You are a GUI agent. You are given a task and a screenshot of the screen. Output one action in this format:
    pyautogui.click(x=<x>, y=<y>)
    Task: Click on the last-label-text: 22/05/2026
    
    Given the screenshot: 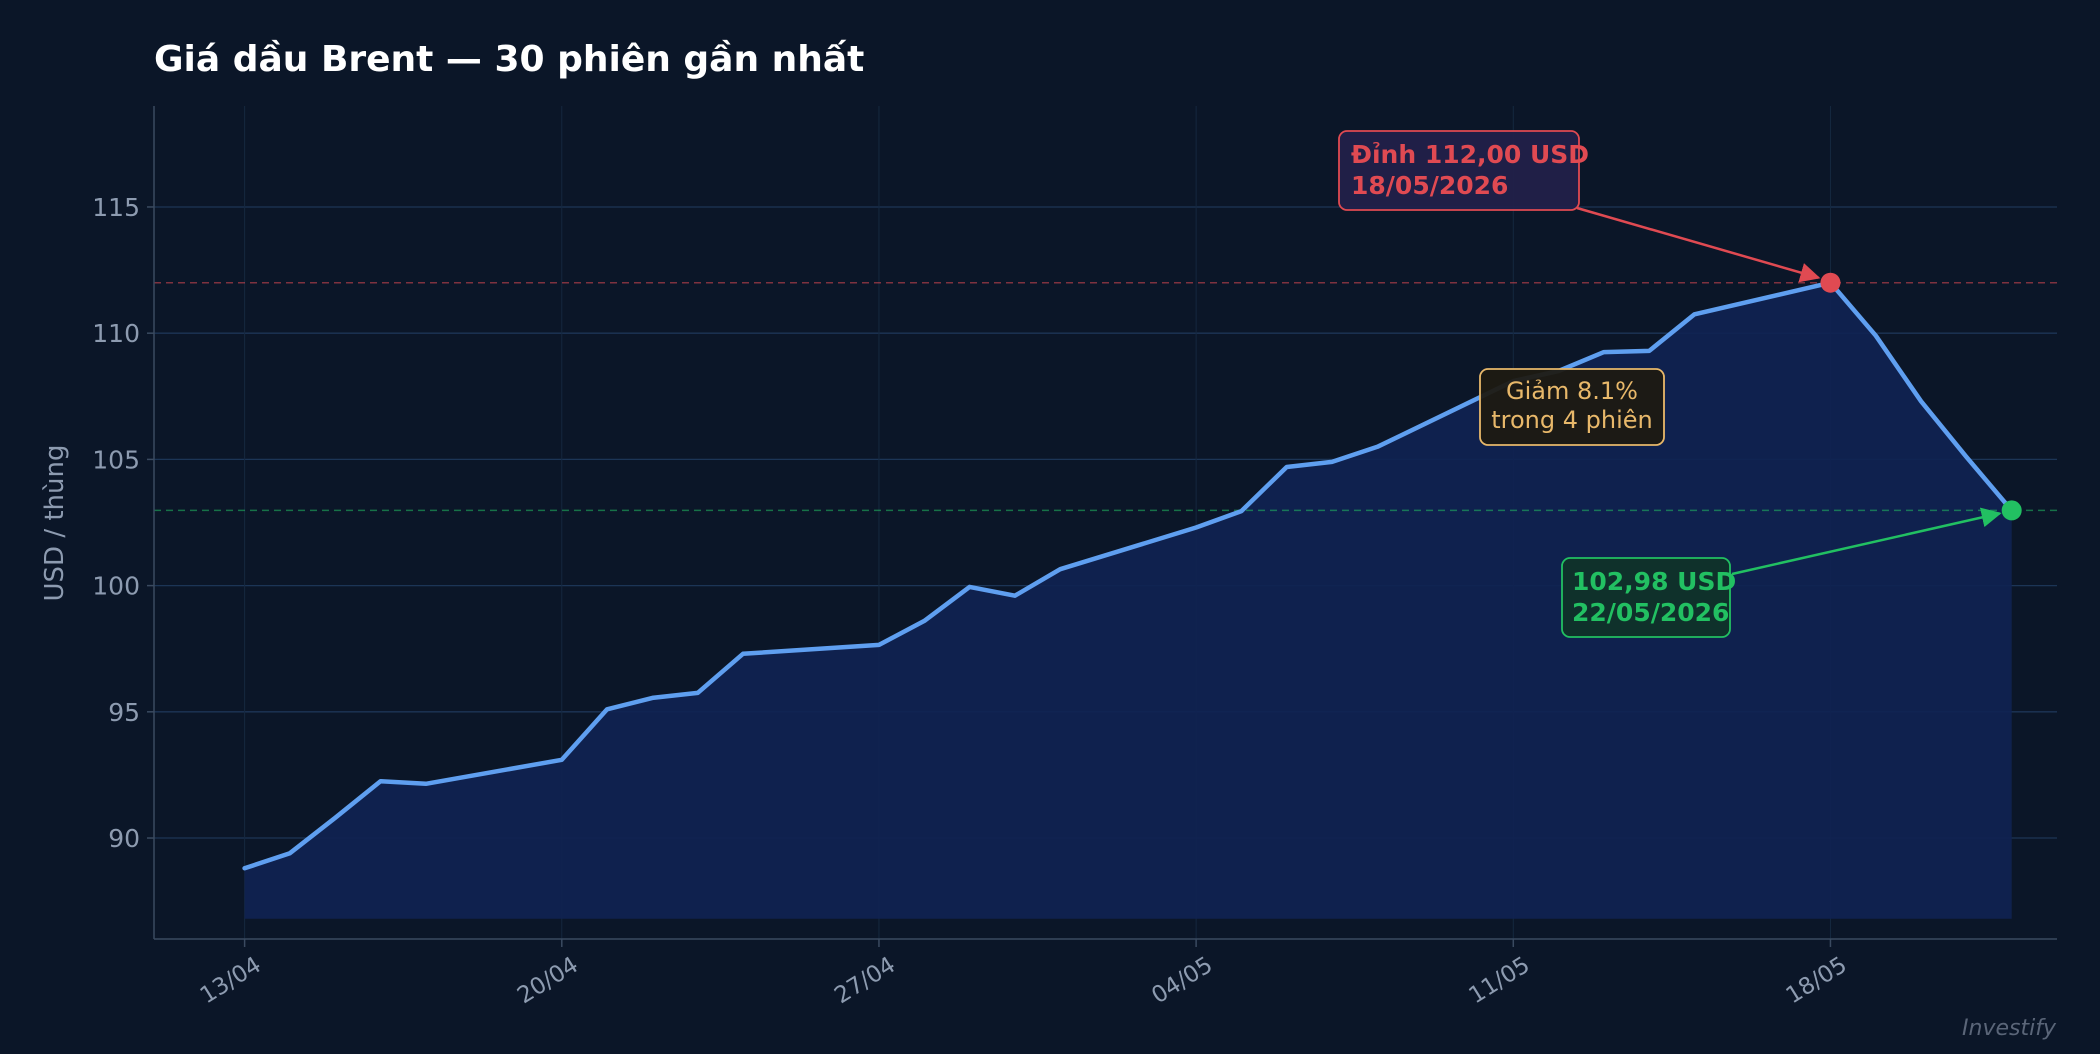 What is the action you would take?
    pyautogui.click(x=1650, y=612)
    